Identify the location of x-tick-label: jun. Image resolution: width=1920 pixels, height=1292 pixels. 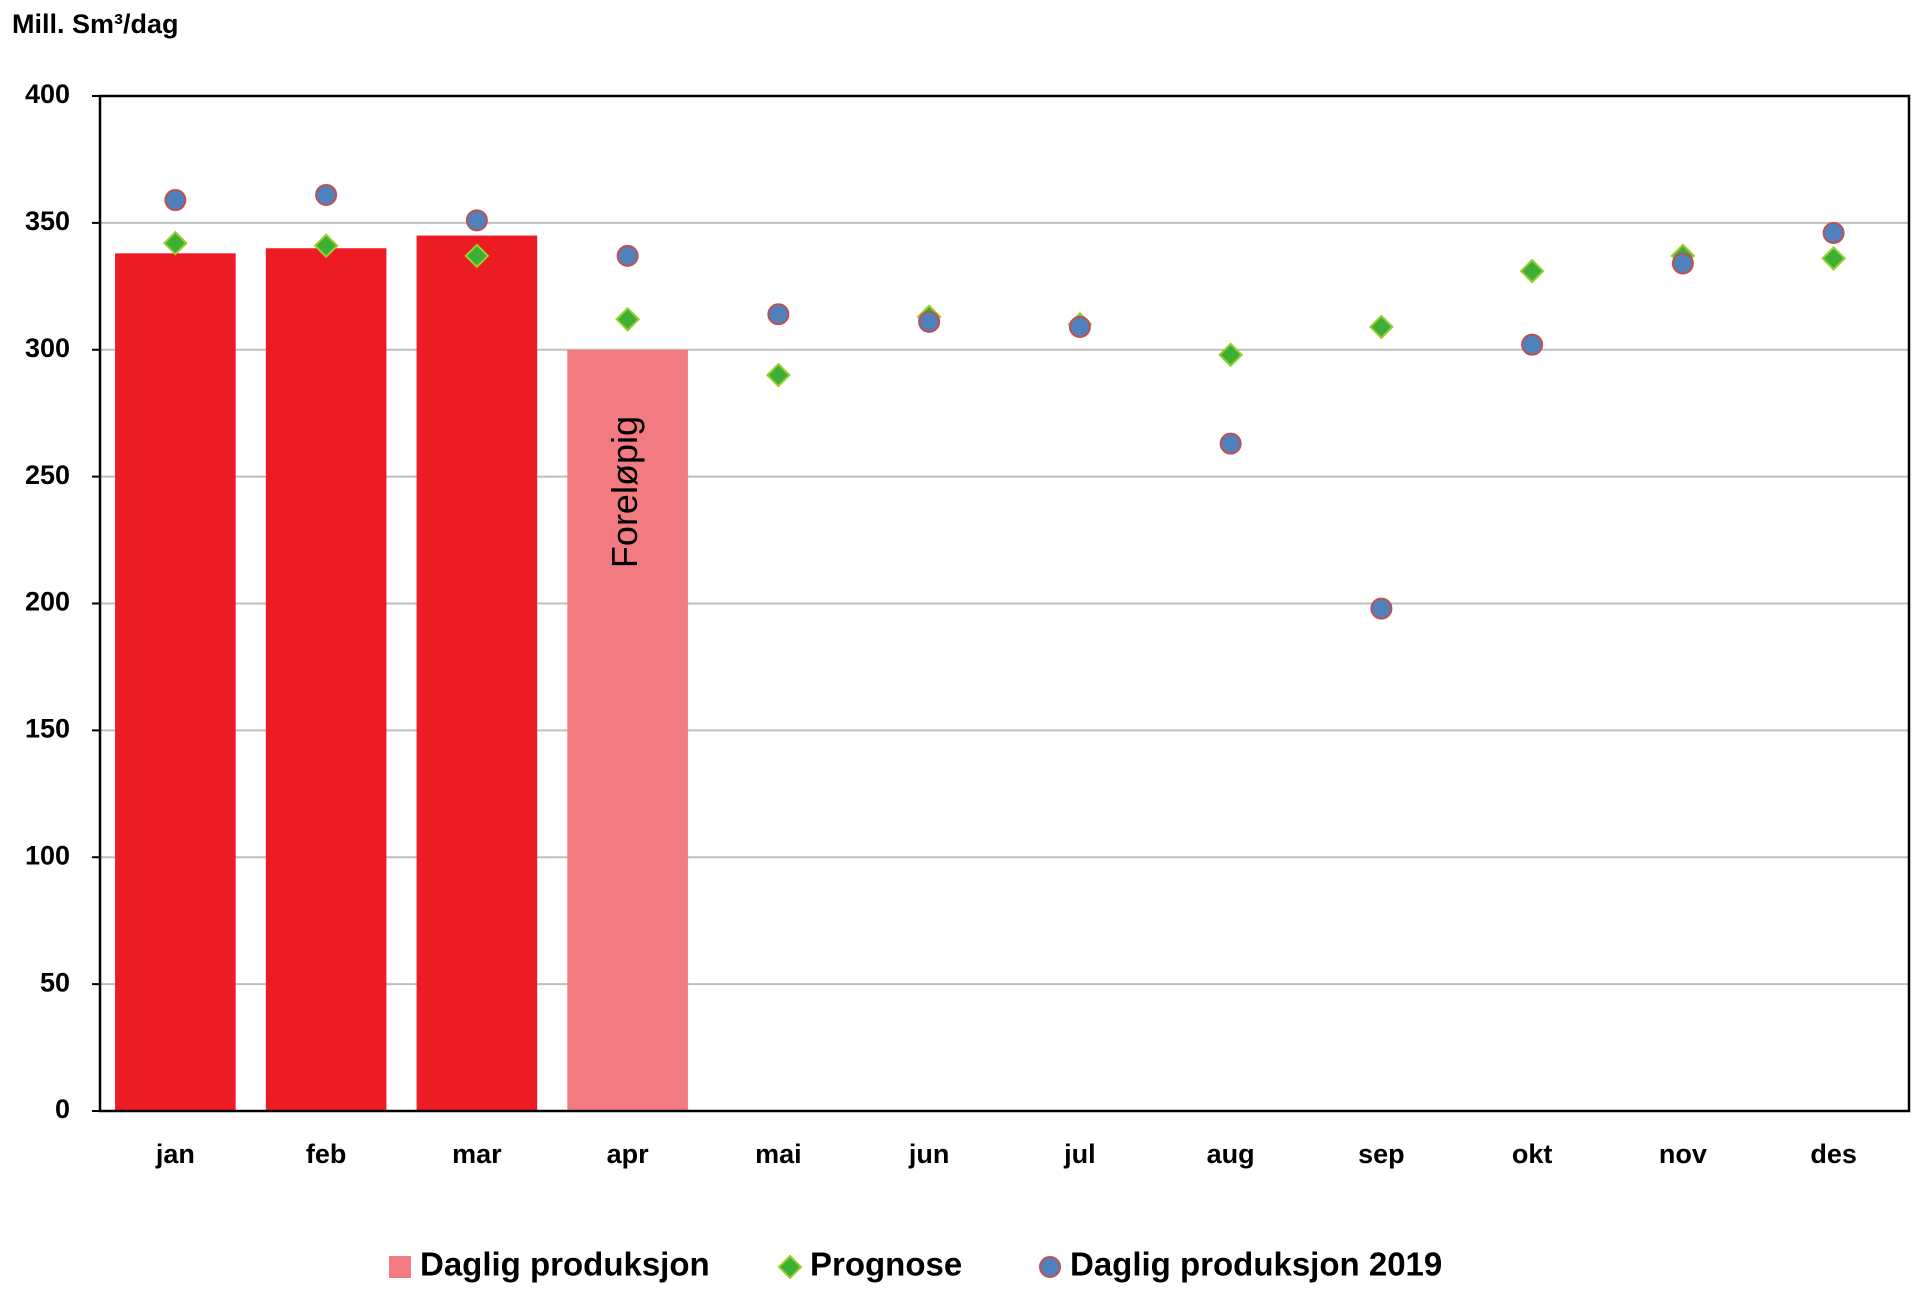
(929, 1154).